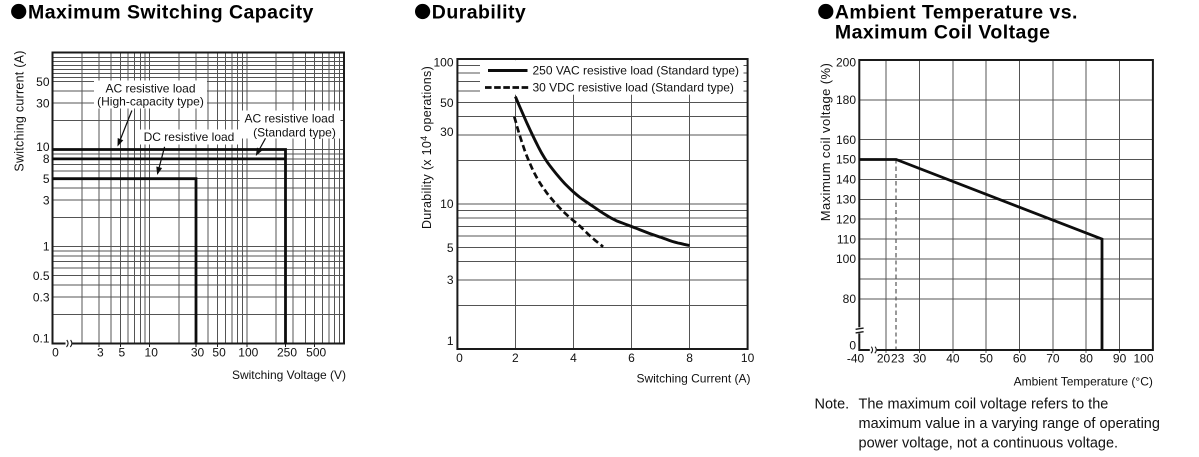 This screenshot has height=457, width=1199. What do you see at coordinates (1020, 359) in the screenshot?
I see `svg-text: 60` at bounding box center [1020, 359].